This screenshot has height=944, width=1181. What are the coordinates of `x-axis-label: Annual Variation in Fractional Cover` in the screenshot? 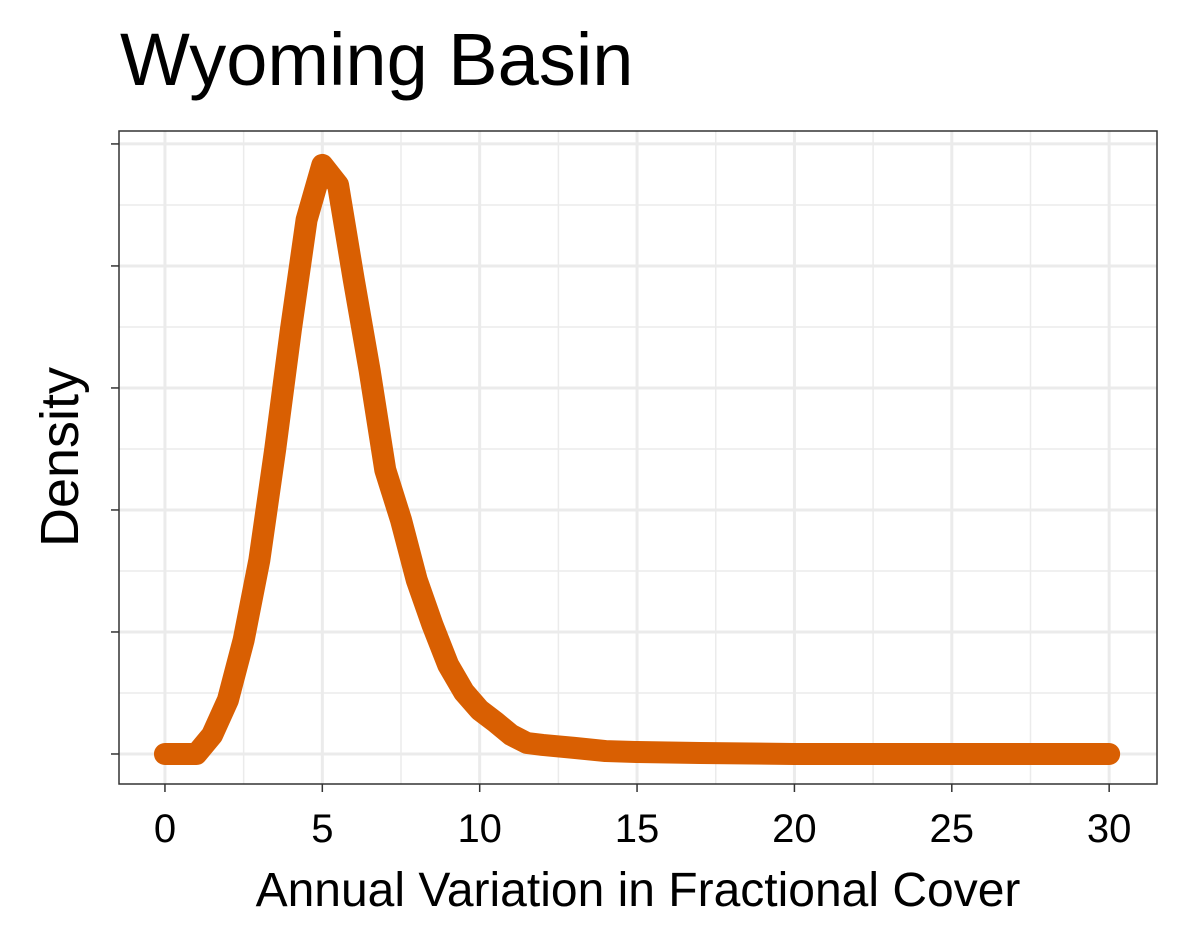 It's located at (638, 890).